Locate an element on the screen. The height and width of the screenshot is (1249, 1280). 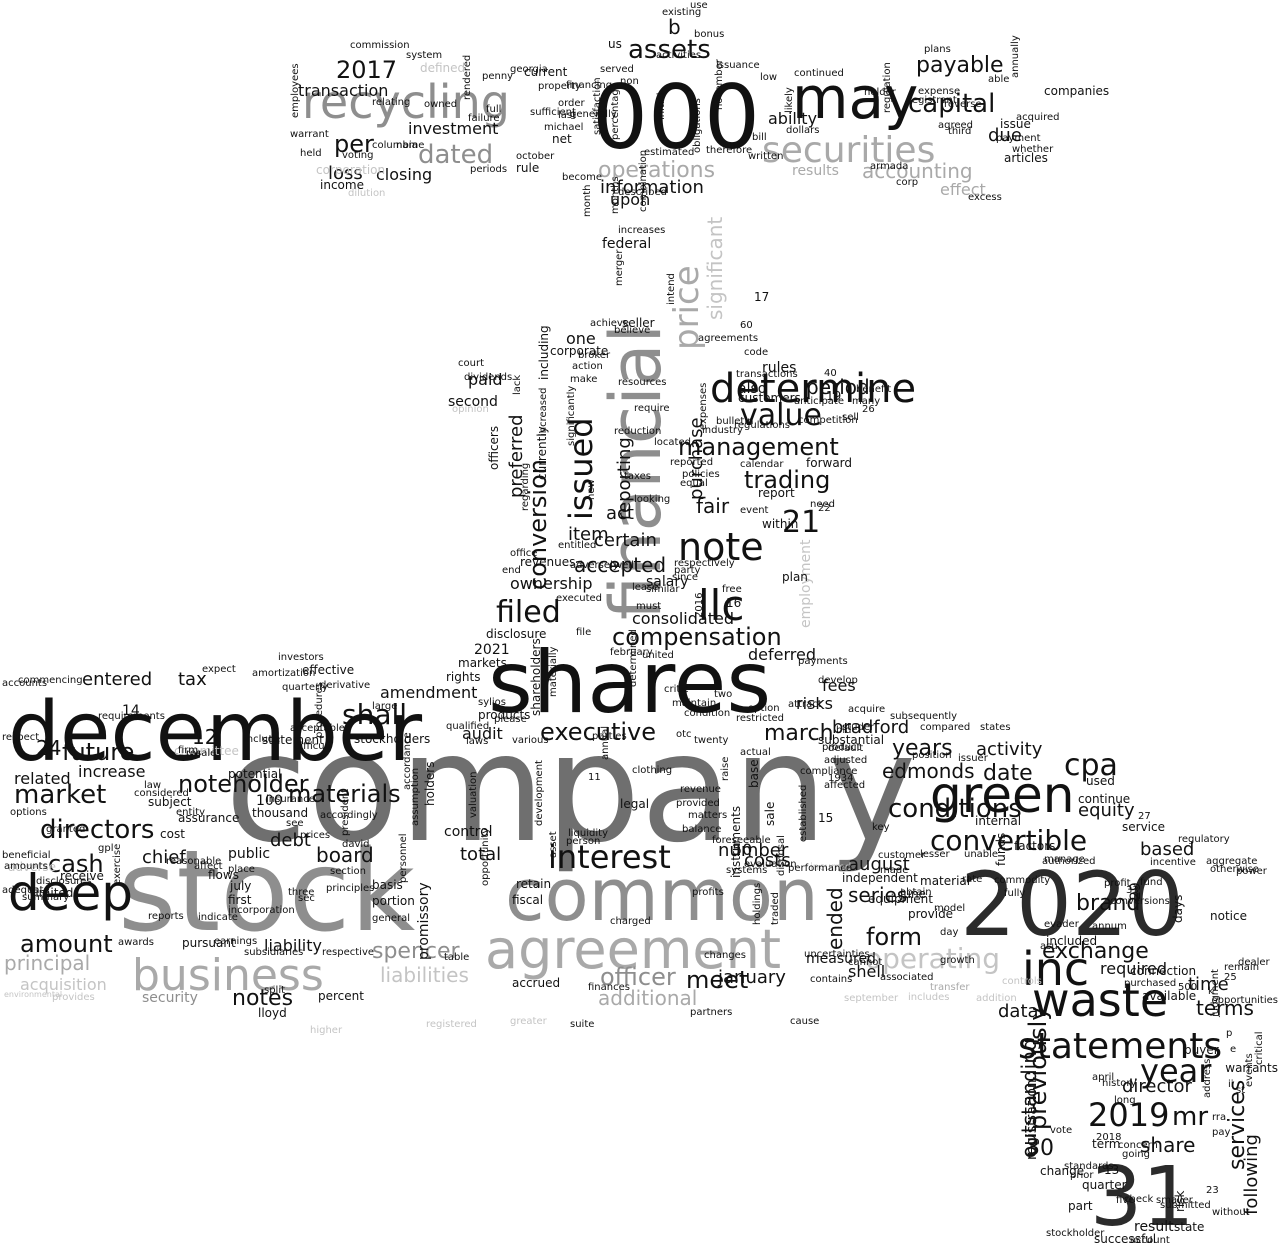
cloud-word: armada is located at coordinates (889, 166).